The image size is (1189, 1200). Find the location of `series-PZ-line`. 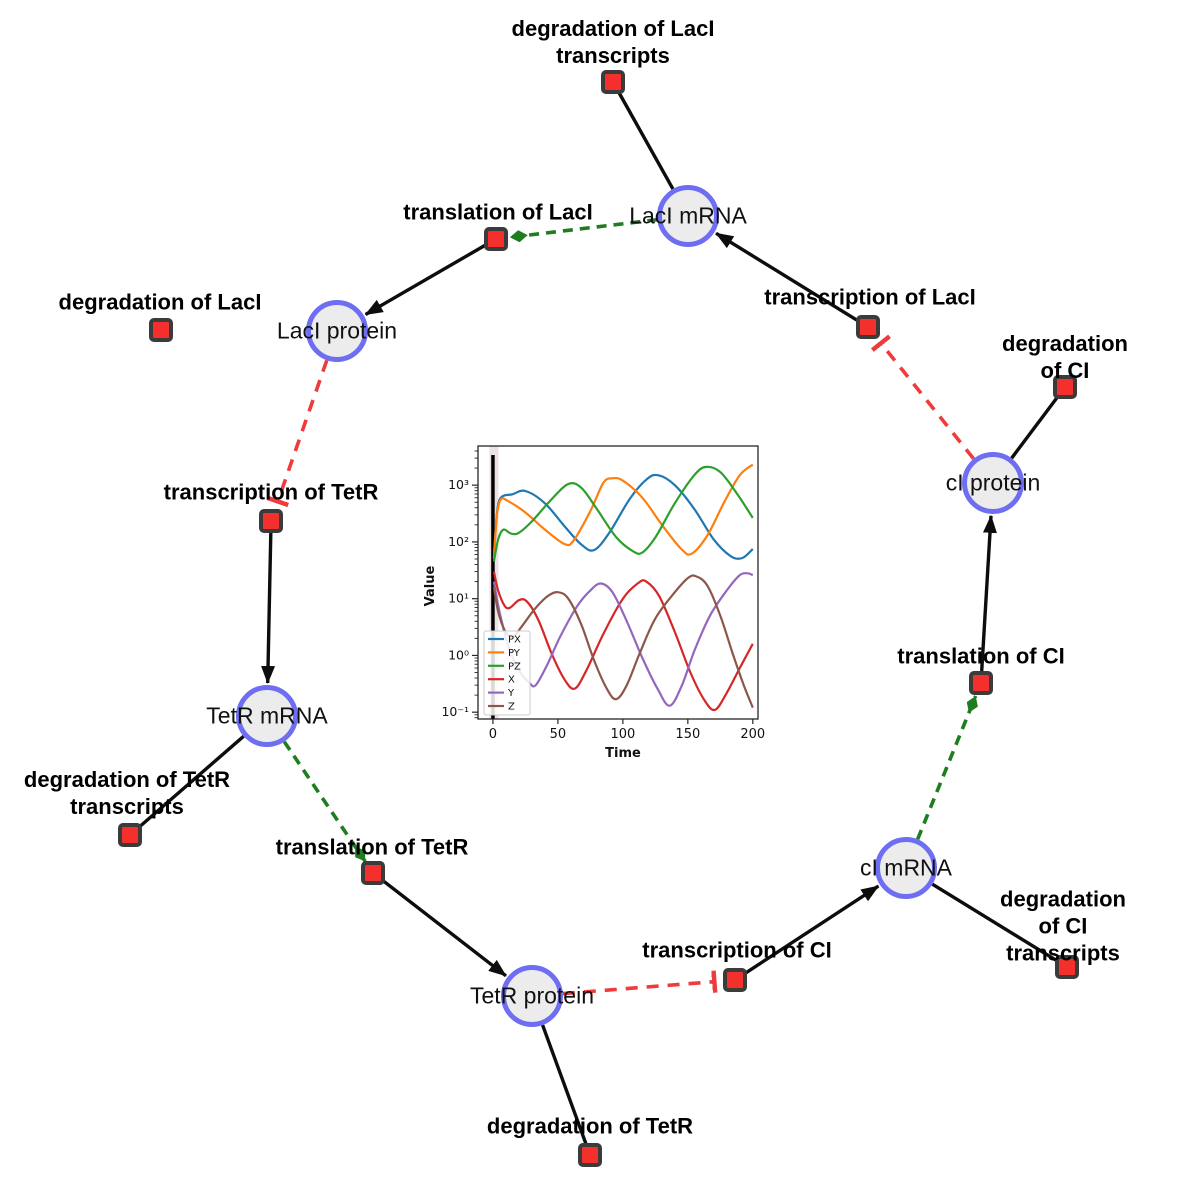

series-PZ-line is located at coordinates (623, 513).